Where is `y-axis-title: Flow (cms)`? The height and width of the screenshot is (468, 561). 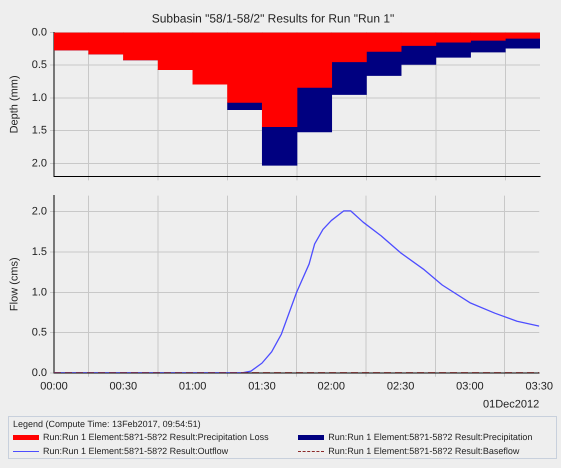 y-axis-title: Flow (cms) is located at coordinates (14, 284).